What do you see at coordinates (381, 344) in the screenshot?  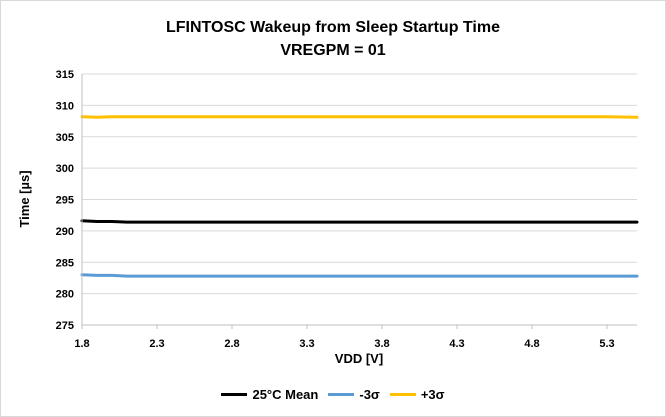 I see `x-tick-label: 3.8` at bounding box center [381, 344].